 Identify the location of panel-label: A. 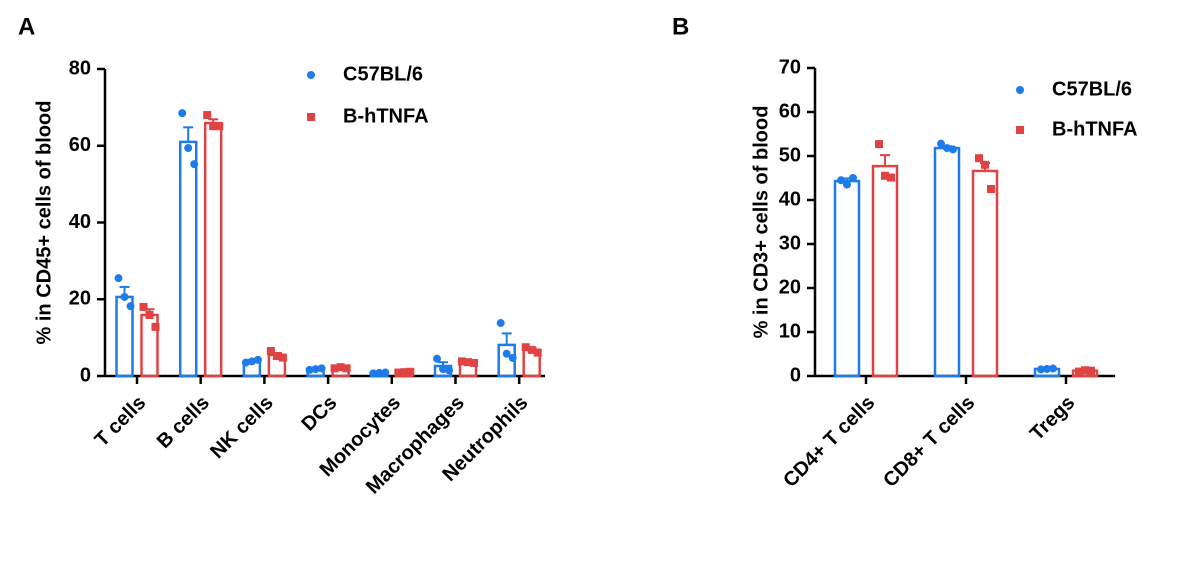
(26, 26).